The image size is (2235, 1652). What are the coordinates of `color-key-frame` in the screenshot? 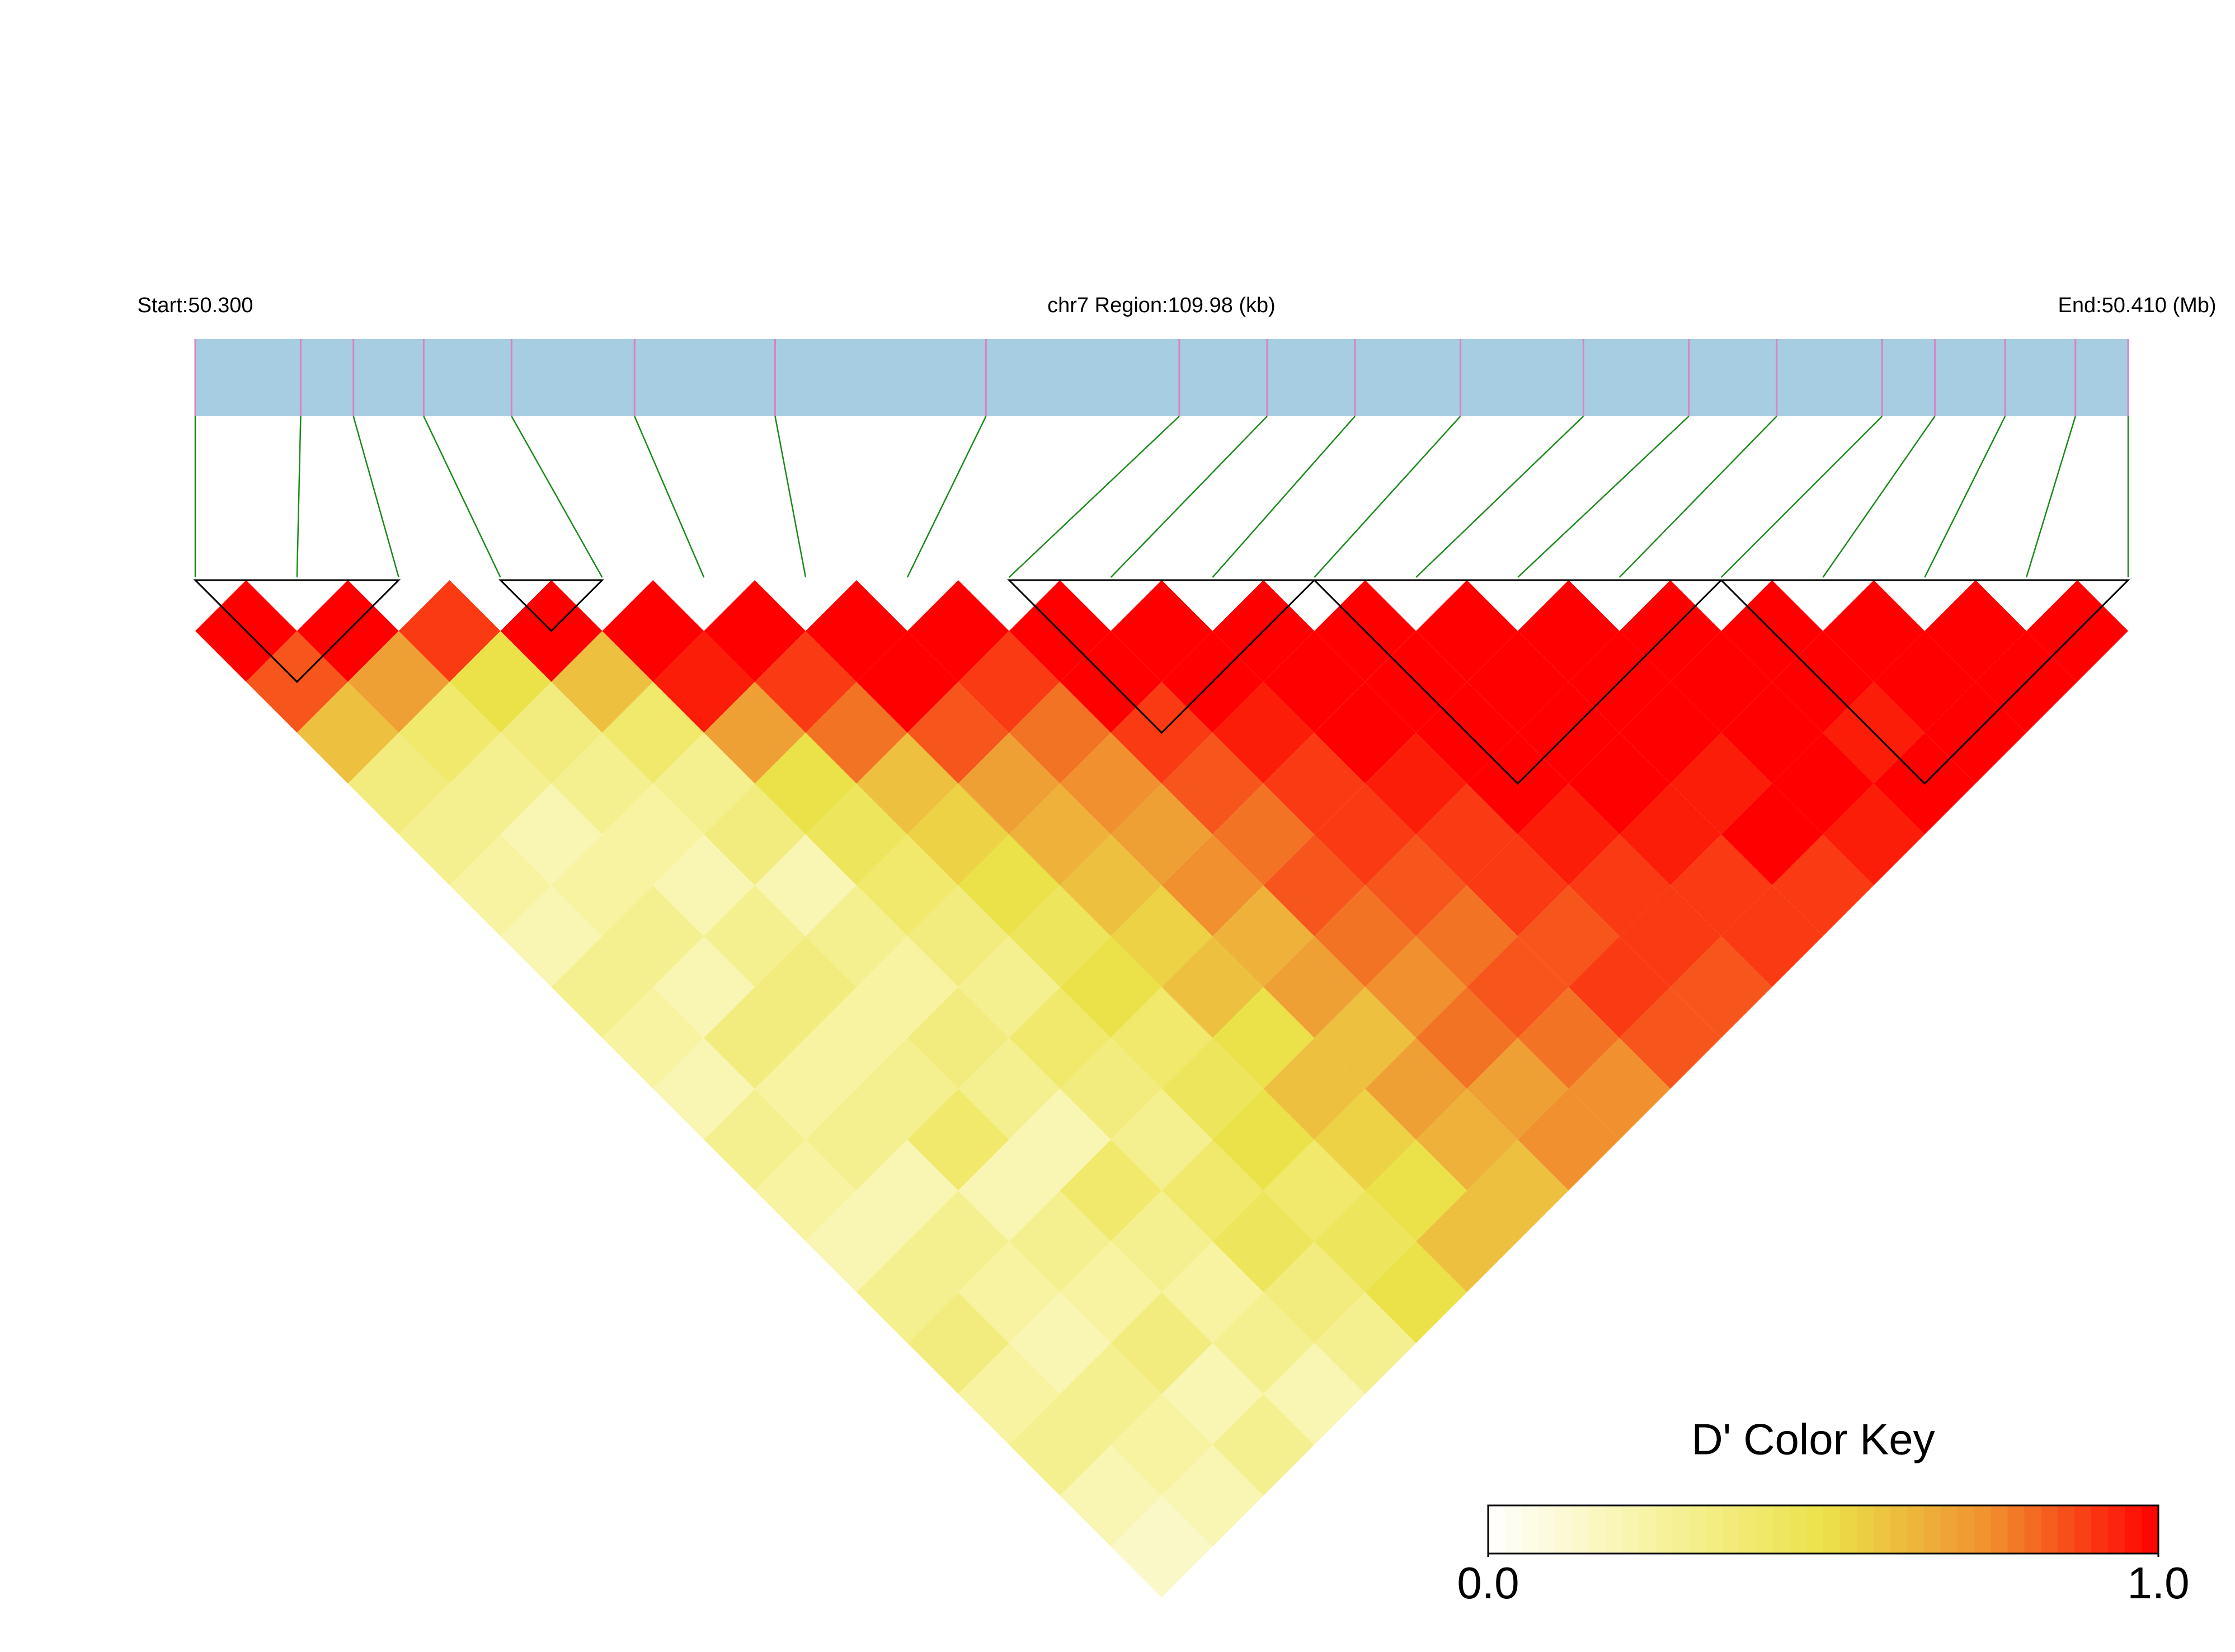 It's located at (1823, 1529).